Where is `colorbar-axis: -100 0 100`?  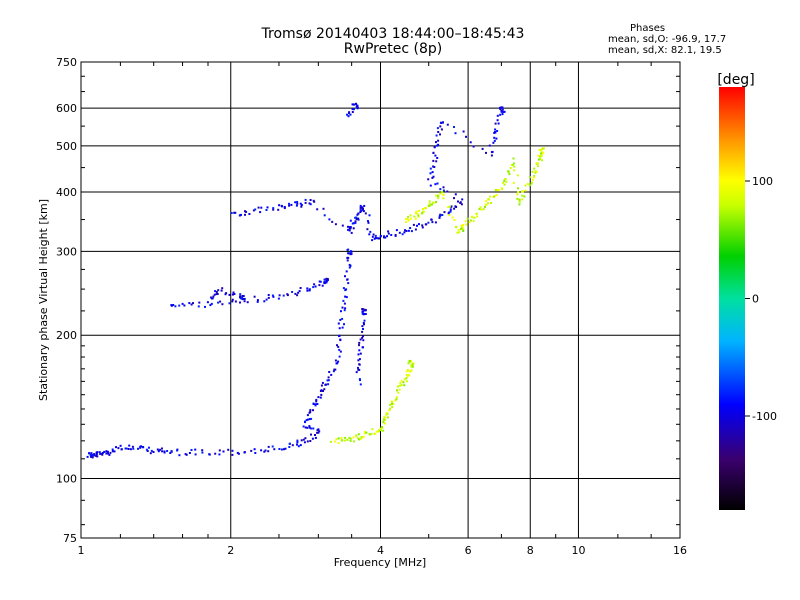
colorbar-axis: -100 0 100 is located at coordinates (761, 299).